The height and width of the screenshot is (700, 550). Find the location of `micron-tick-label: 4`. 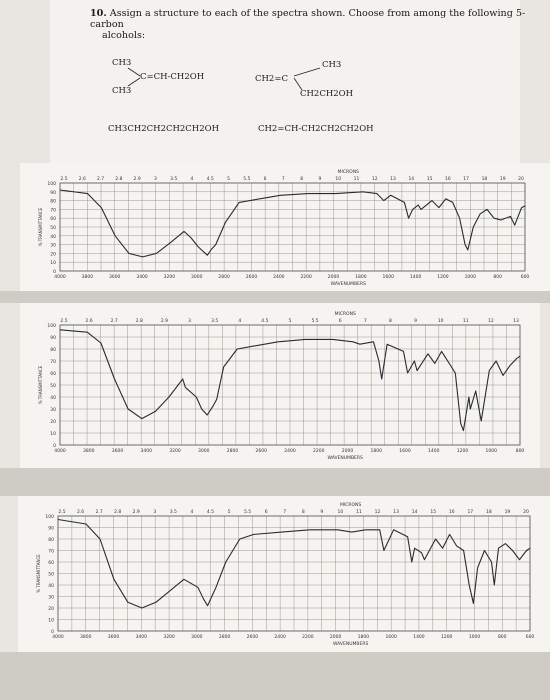

micron-tick-label: 4 is located at coordinates (192, 179).